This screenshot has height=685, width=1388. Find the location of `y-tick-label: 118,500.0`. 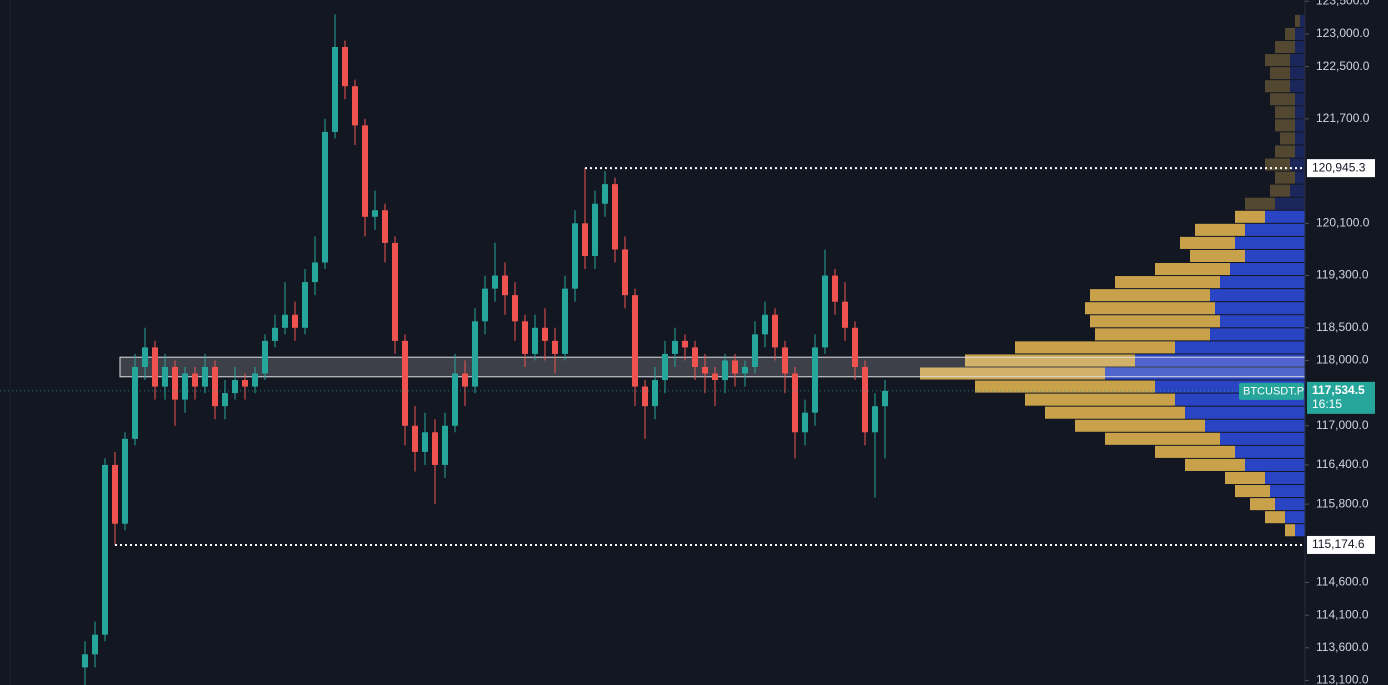

y-tick-label: 118,500.0 is located at coordinates (1342, 327).